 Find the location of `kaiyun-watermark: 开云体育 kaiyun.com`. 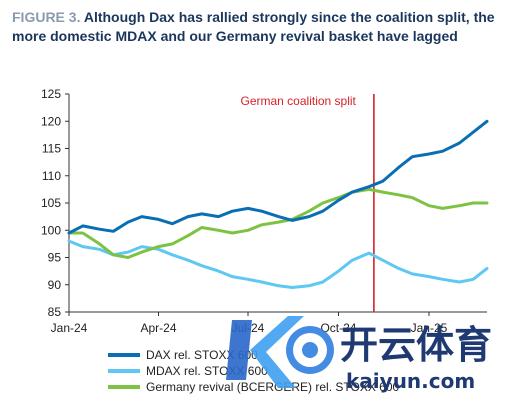

kaiyun-watermark: 开云体育 kaiyun.com is located at coordinates (359, 354).